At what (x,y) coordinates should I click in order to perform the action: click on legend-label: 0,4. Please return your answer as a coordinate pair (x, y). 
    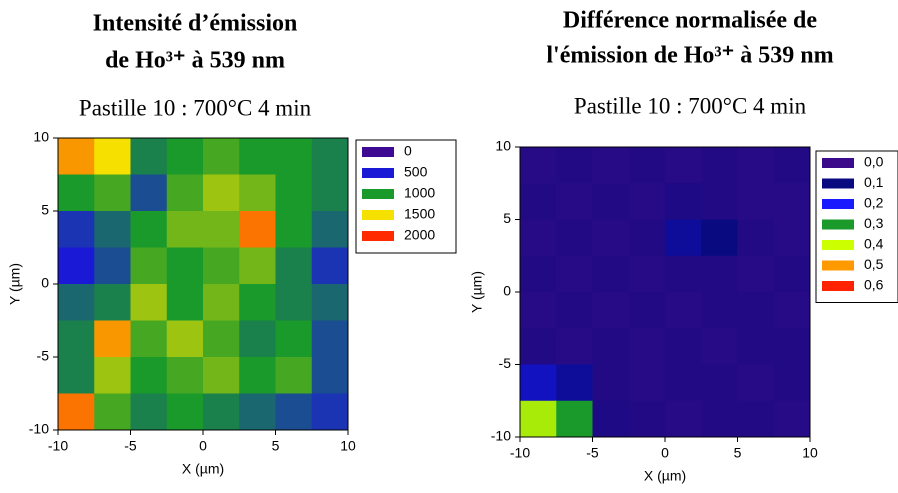
    Looking at the image, I should click on (874, 244).